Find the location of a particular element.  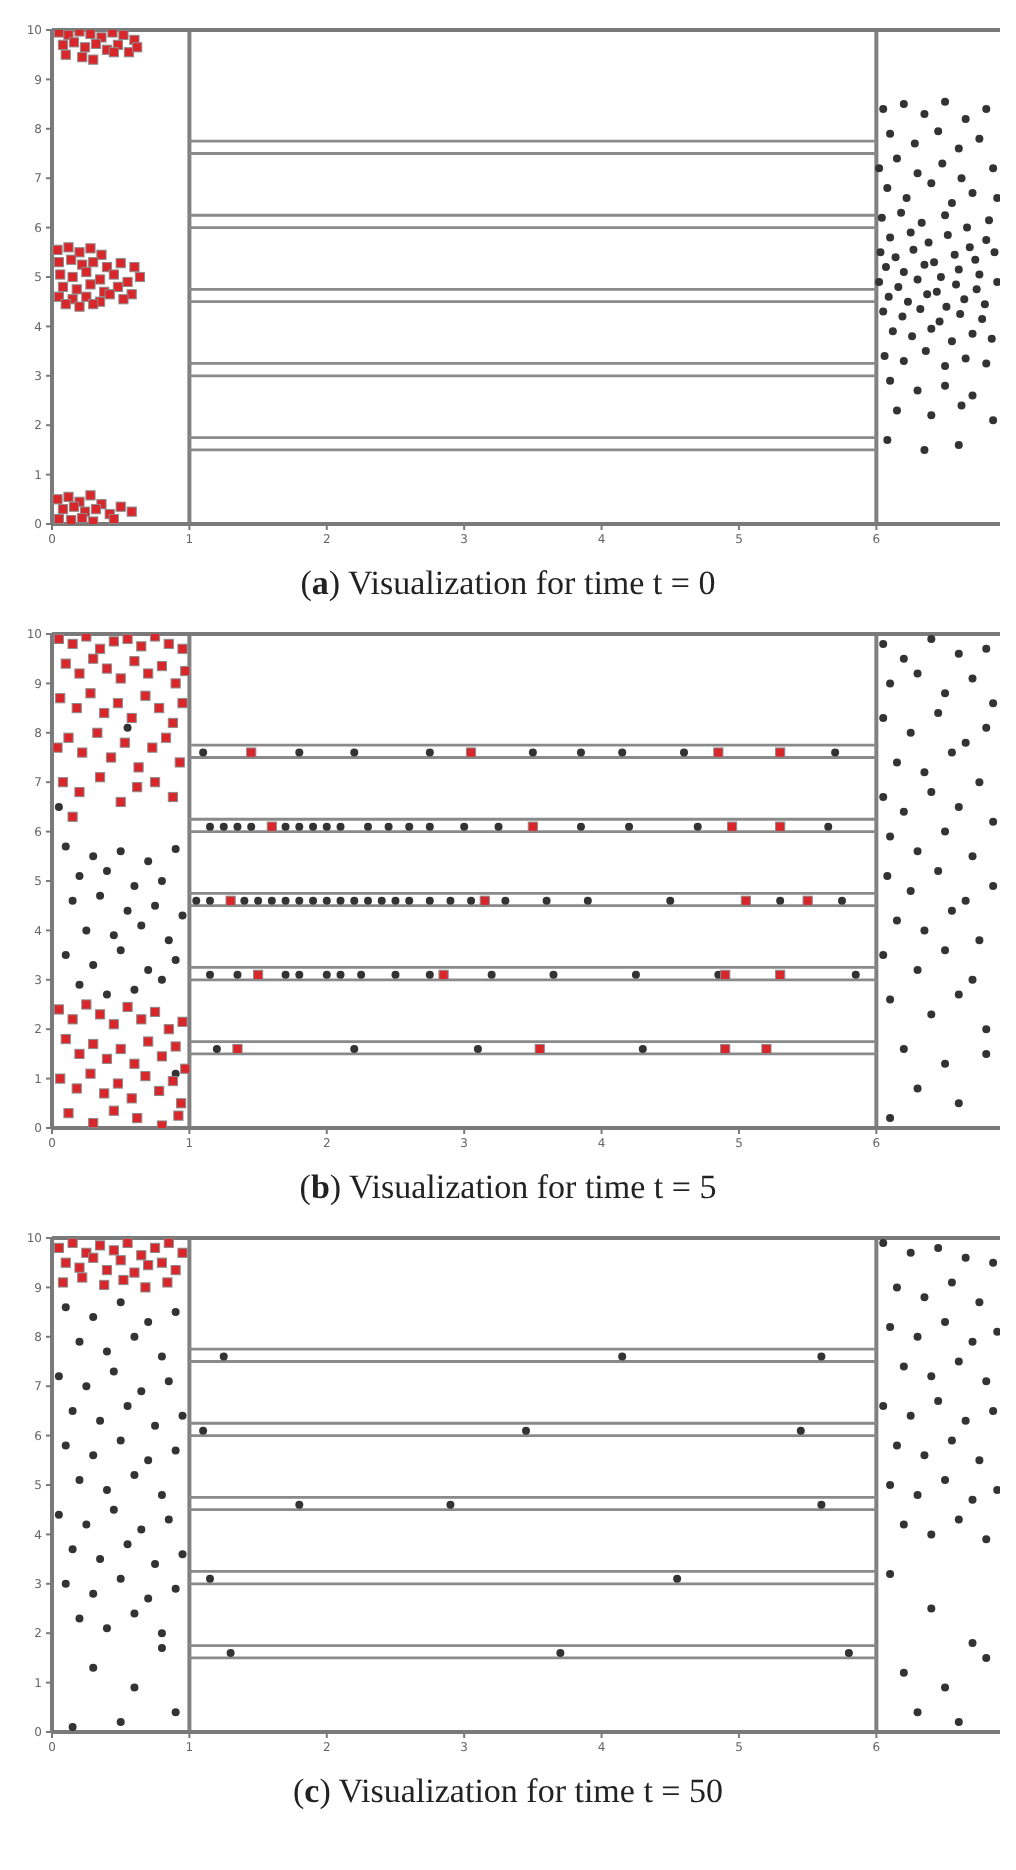

text: (a) Visualization for time t = 0 is located at coordinates (508, 584).